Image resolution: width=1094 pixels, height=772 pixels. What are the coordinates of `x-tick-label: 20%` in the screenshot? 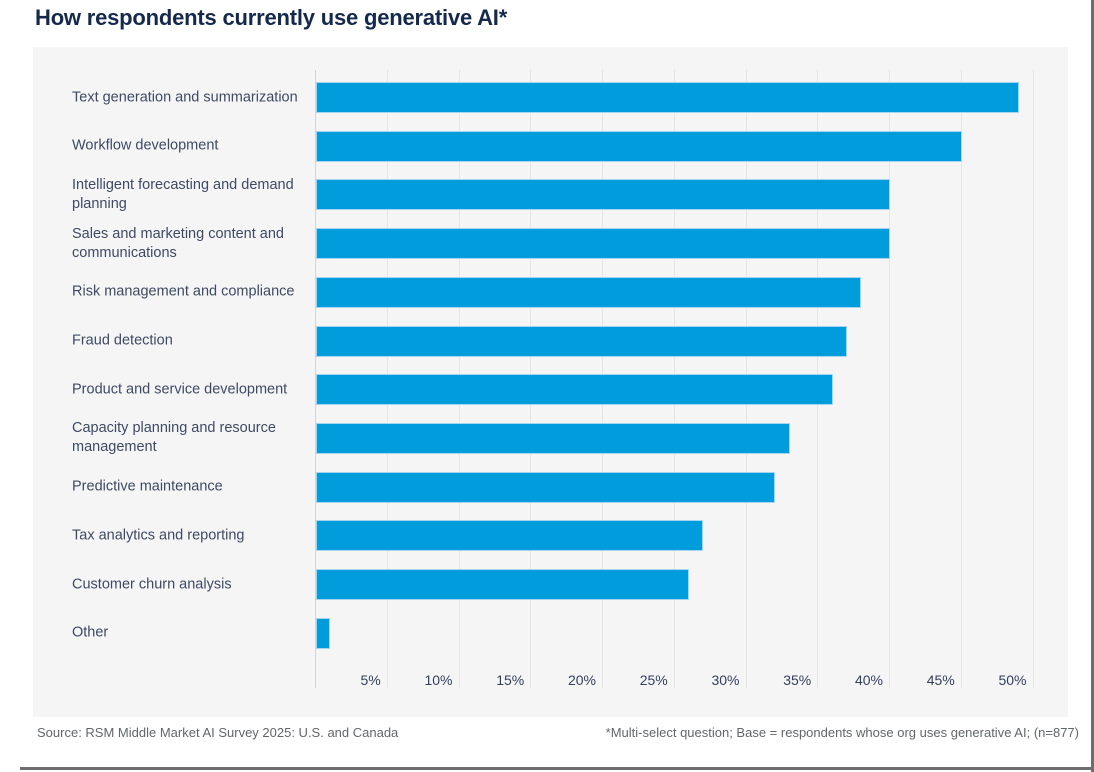 It's located at (581, 680).